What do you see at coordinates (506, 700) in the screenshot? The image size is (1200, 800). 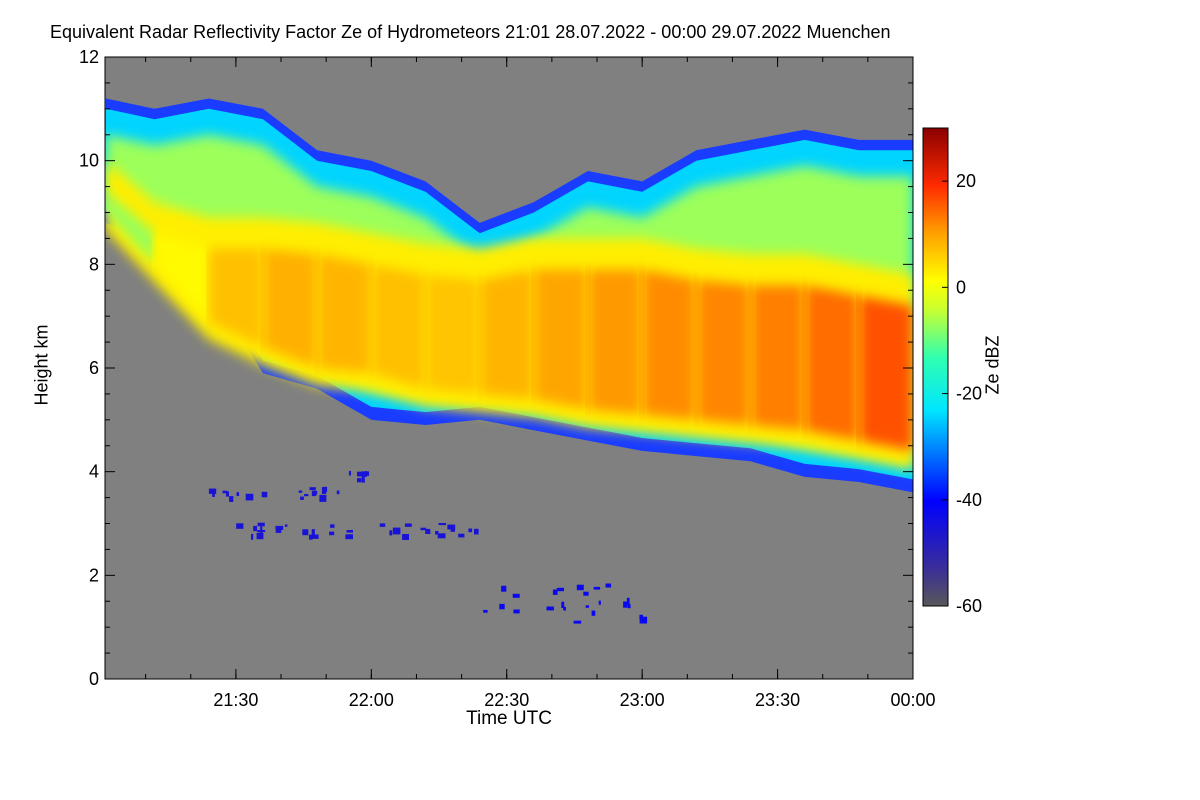 I see `x-tick-label: 22:30` at bounding box center [506, 700].